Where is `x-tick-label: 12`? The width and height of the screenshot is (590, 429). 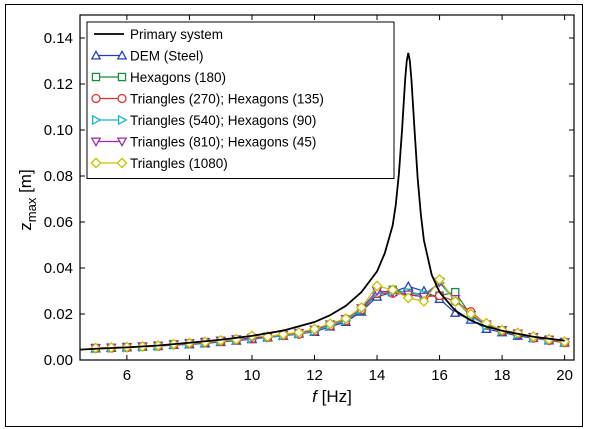 x-tick-label: 12 is located at coordinates (314, 375).